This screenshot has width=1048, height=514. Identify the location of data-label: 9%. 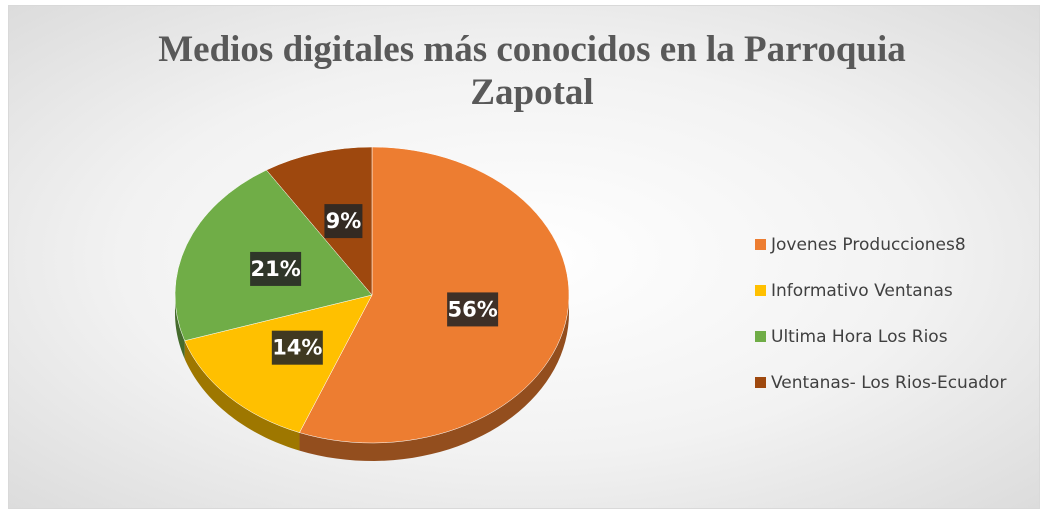
(344, 221).